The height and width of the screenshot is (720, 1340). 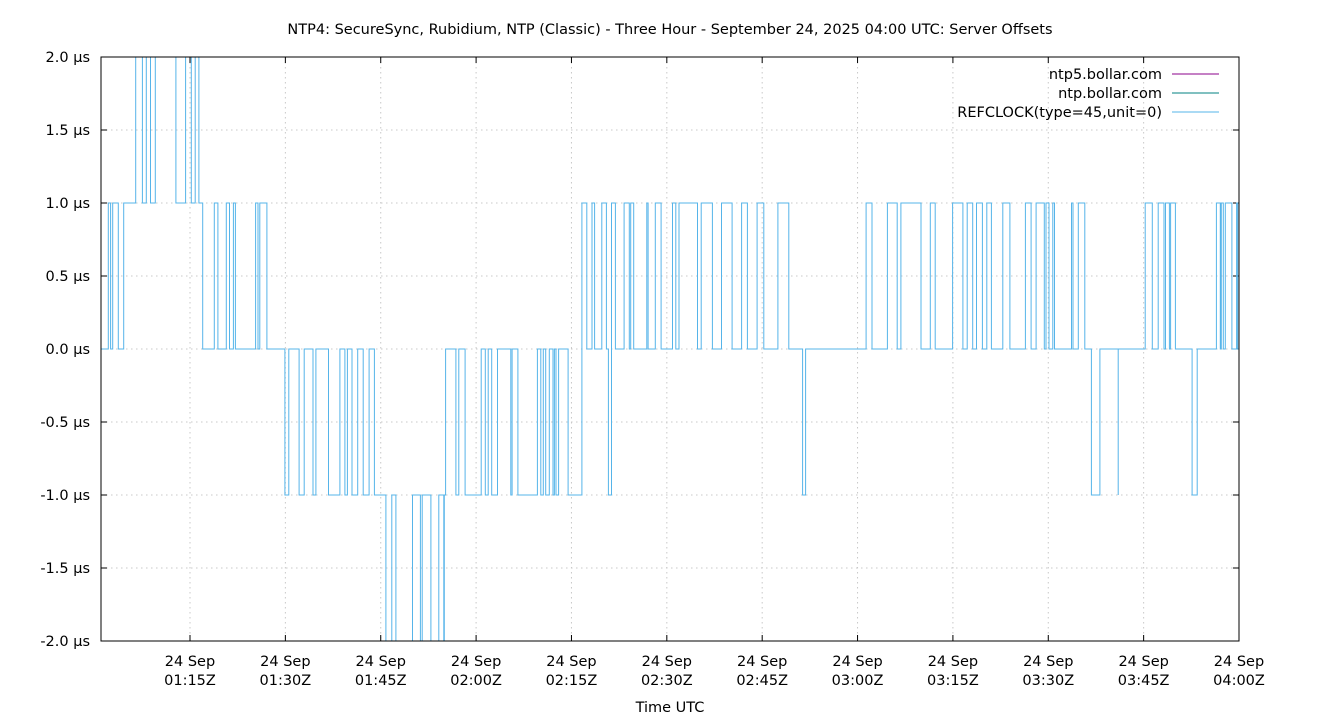 What do you see at coordinates (190, 681) in the screenshot?
I see `x-tick-label: 01:15Z` at bounding box center [190, 681].